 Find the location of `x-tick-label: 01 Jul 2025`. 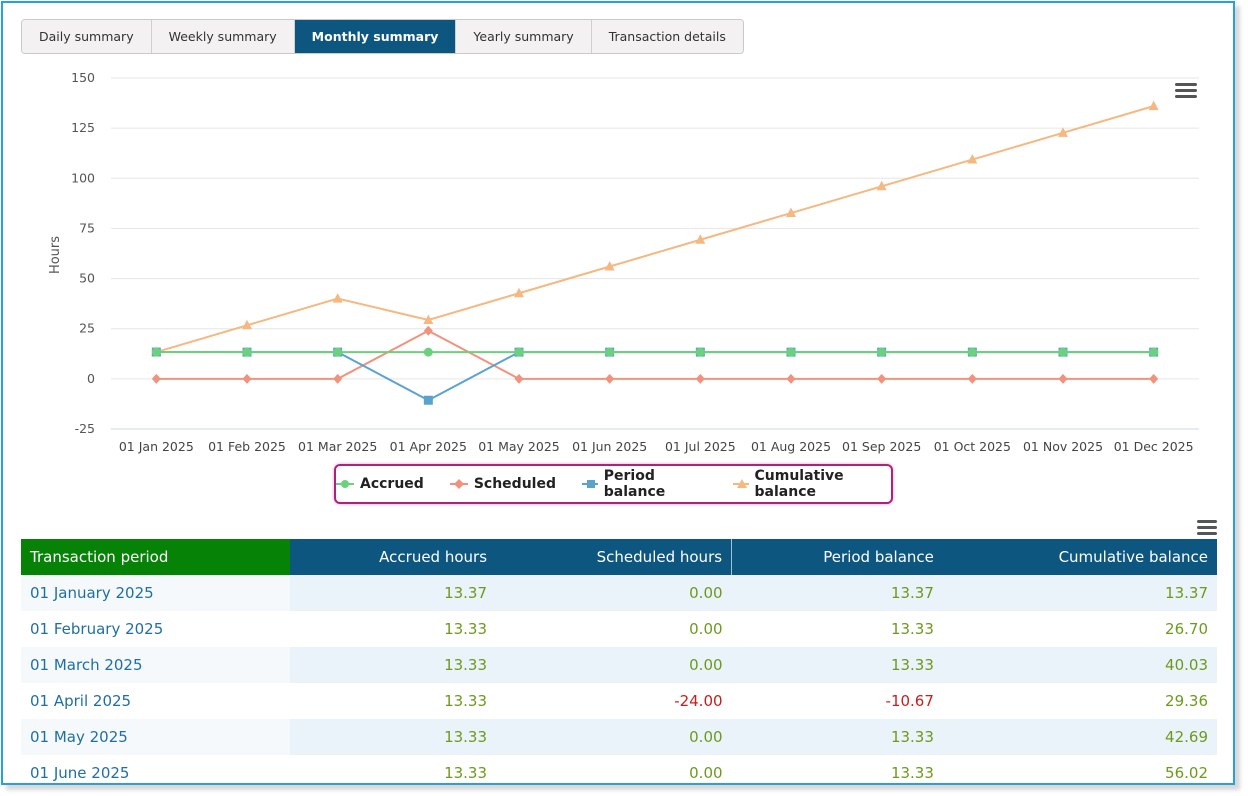

x-tick-label: 01 Jul 2025 is located at coordinates (700, 446).